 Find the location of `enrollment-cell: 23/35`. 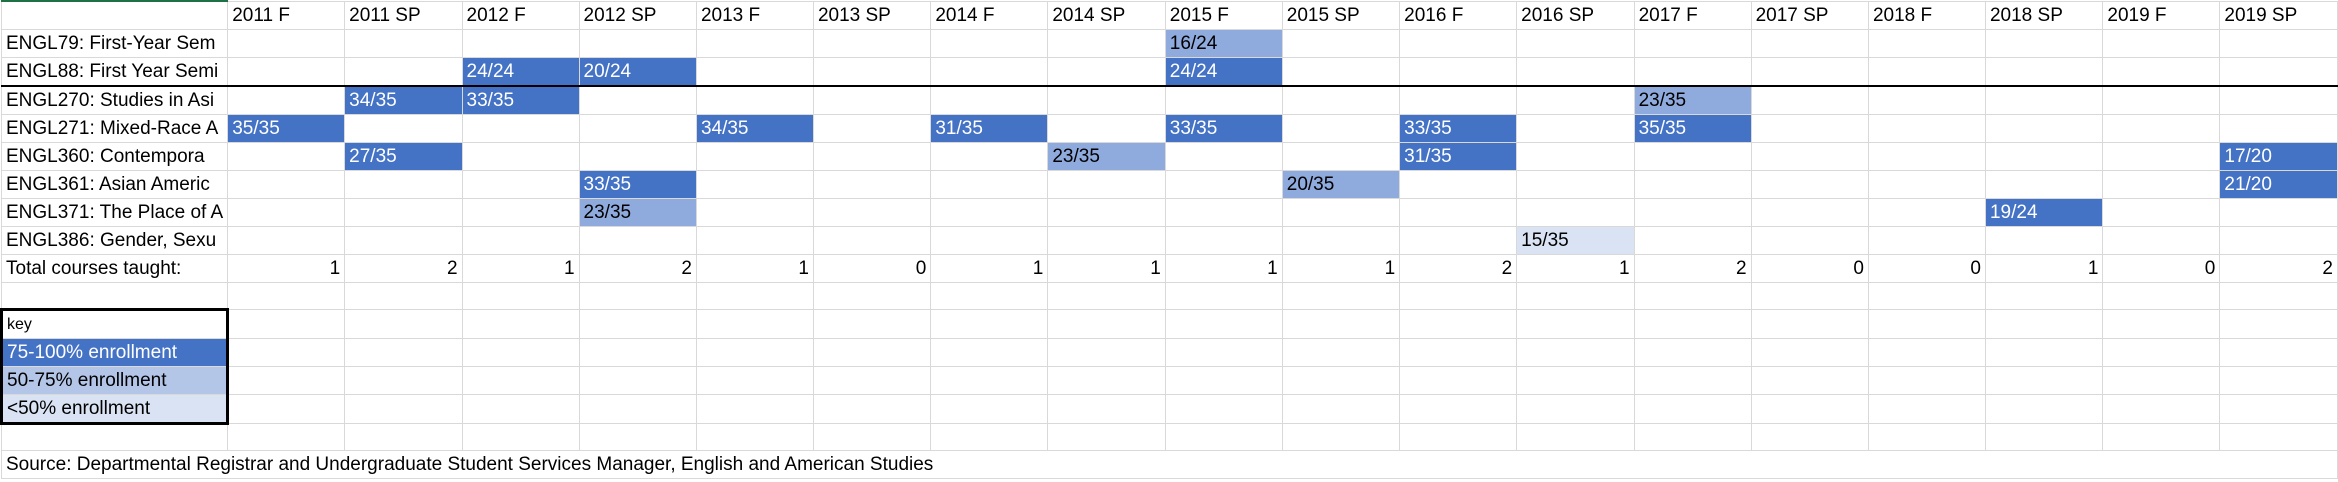

enrollment-cell: 23/35 is located at coordinates (1106, 156).